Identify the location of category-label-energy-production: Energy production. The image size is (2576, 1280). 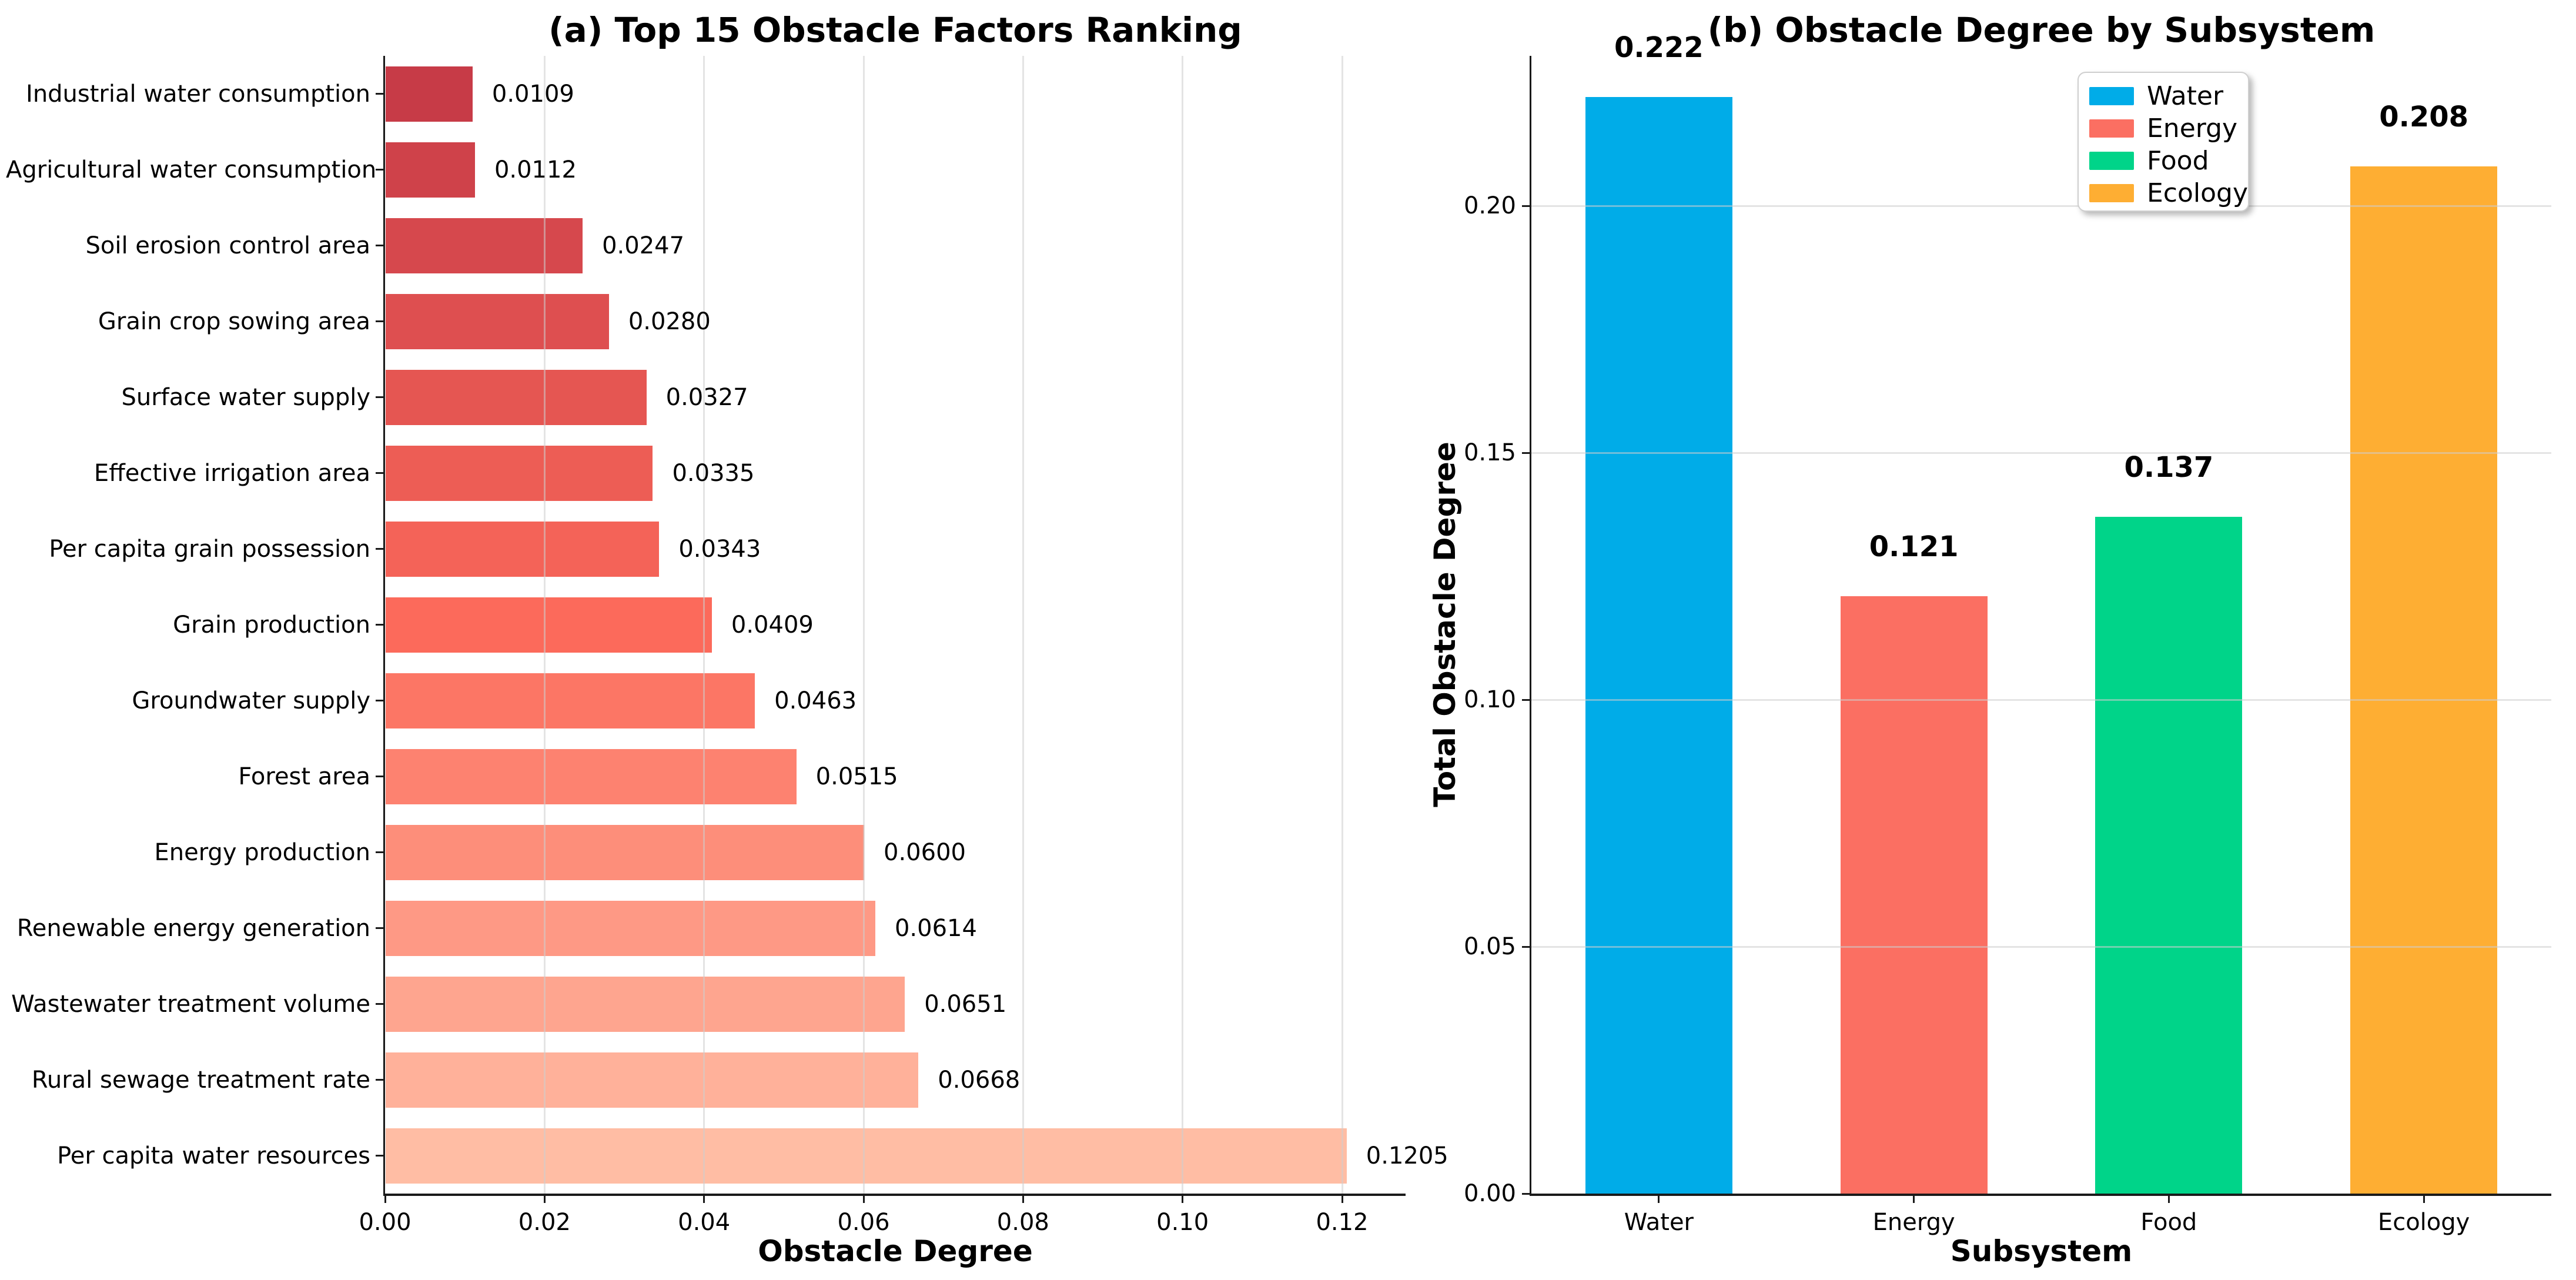
(262, 852).